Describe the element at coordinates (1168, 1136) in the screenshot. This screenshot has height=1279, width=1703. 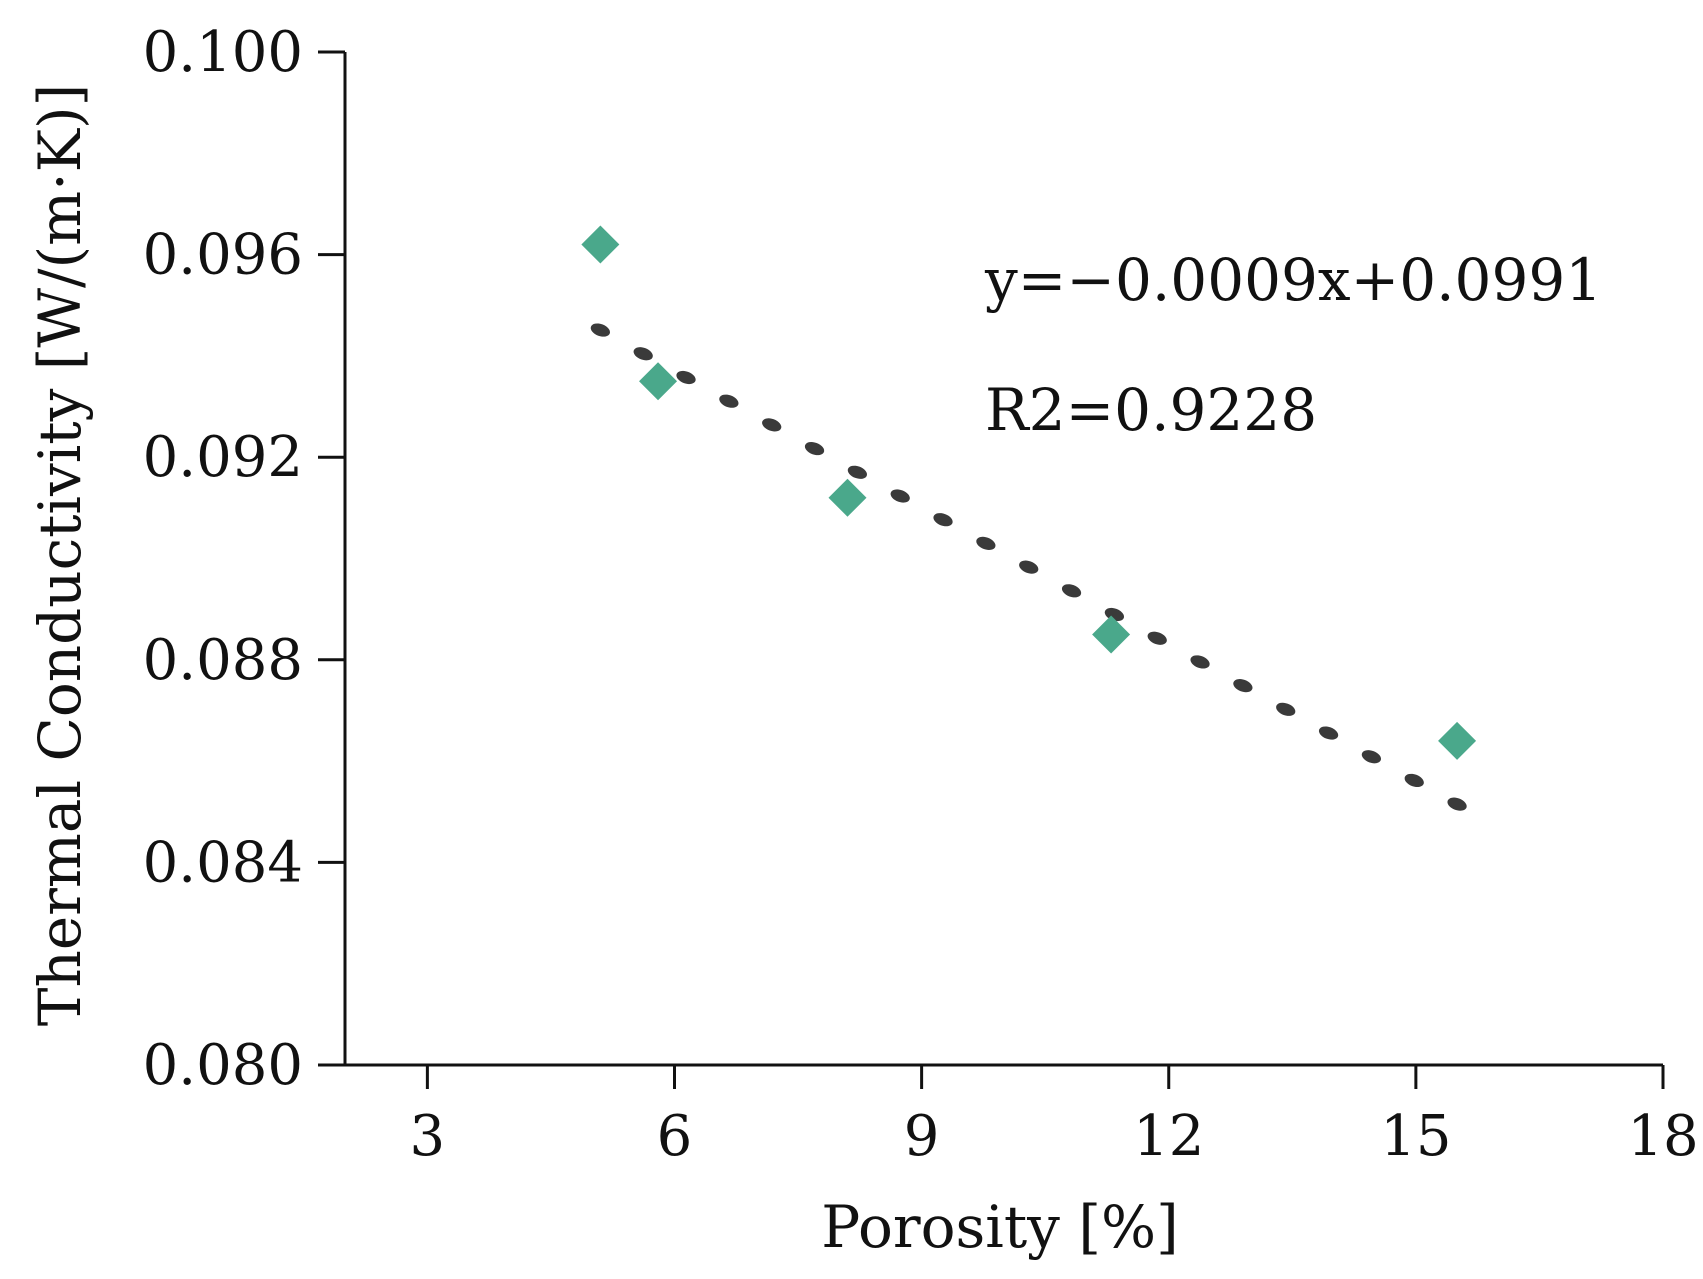
I see `x-tick-label: 12` at that location.